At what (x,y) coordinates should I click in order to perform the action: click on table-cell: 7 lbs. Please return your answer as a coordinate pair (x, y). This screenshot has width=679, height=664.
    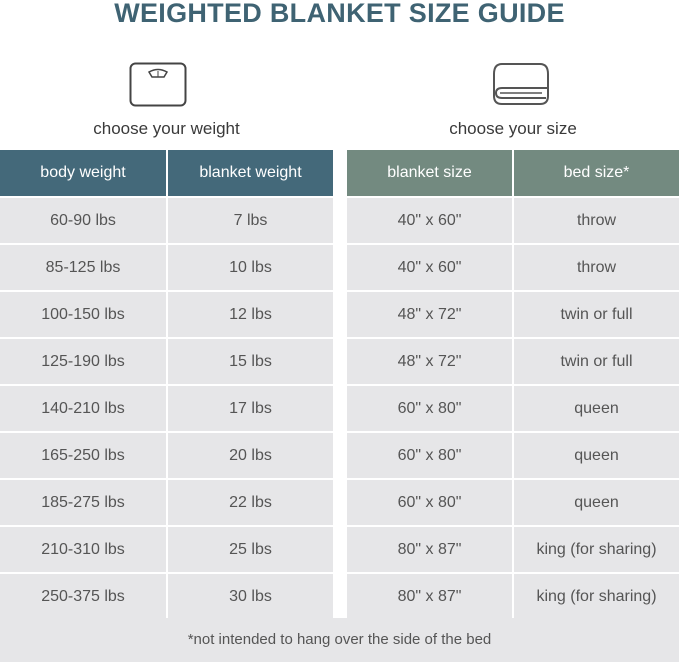
    Looking at the image, I should click on (250, 220).